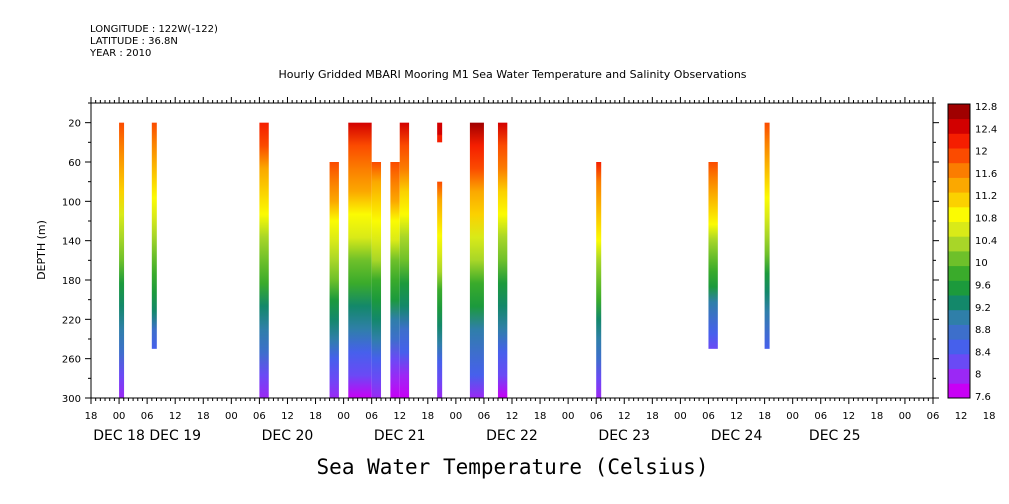 The height and width of the screenshot is (504, 1009). Describe the element at coordinates (978, 375) in the screenshot. I see `colorbar-label: 8` at that location.